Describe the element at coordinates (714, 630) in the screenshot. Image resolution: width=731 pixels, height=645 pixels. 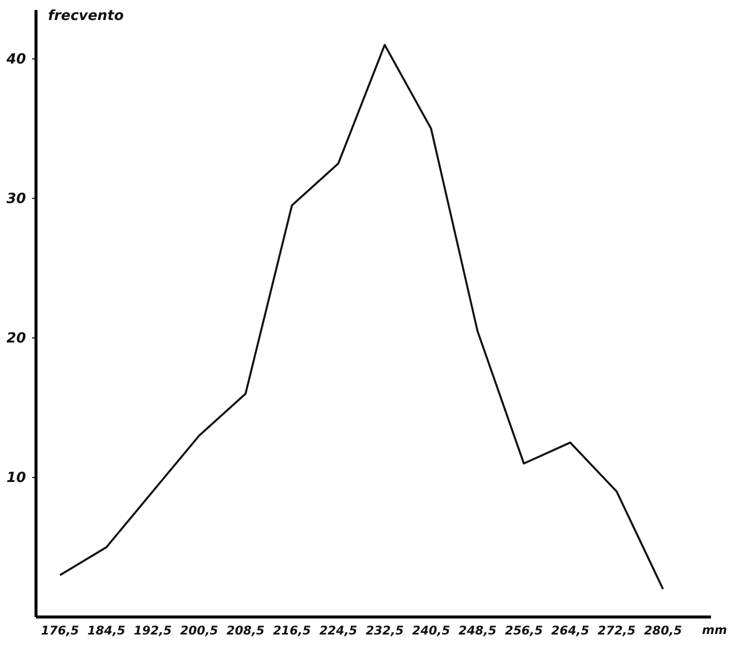
I see `x-axis-title: mm` at that location.